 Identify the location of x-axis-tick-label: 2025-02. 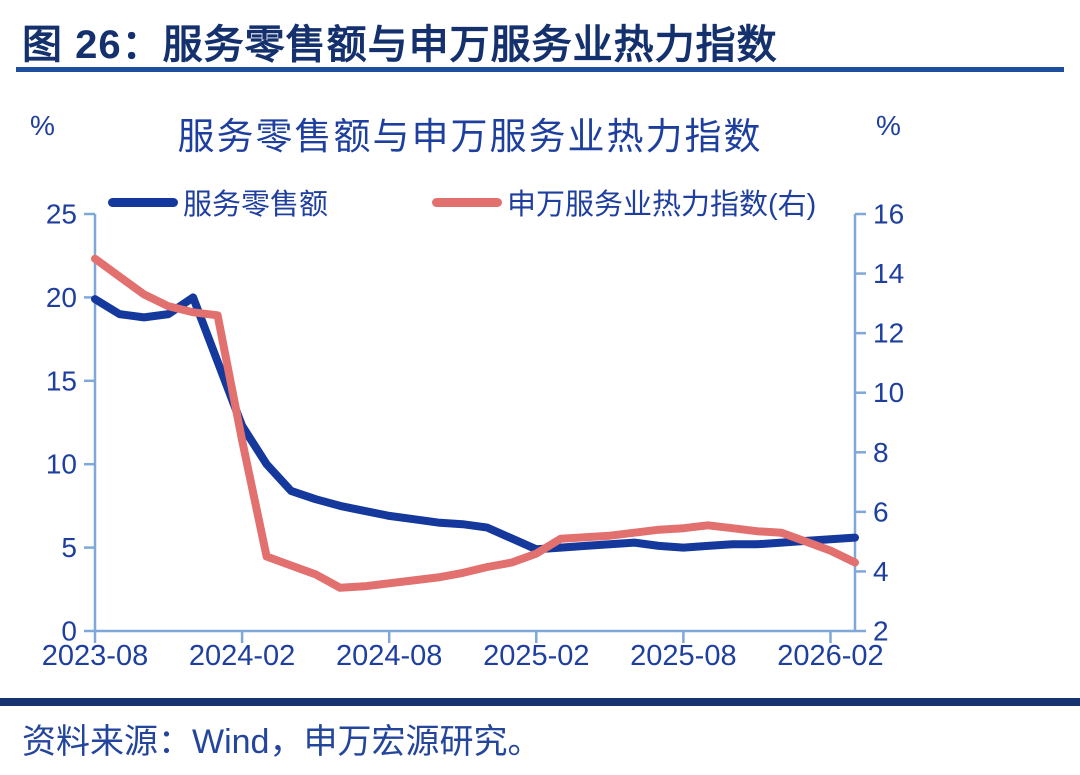
(536, 656).